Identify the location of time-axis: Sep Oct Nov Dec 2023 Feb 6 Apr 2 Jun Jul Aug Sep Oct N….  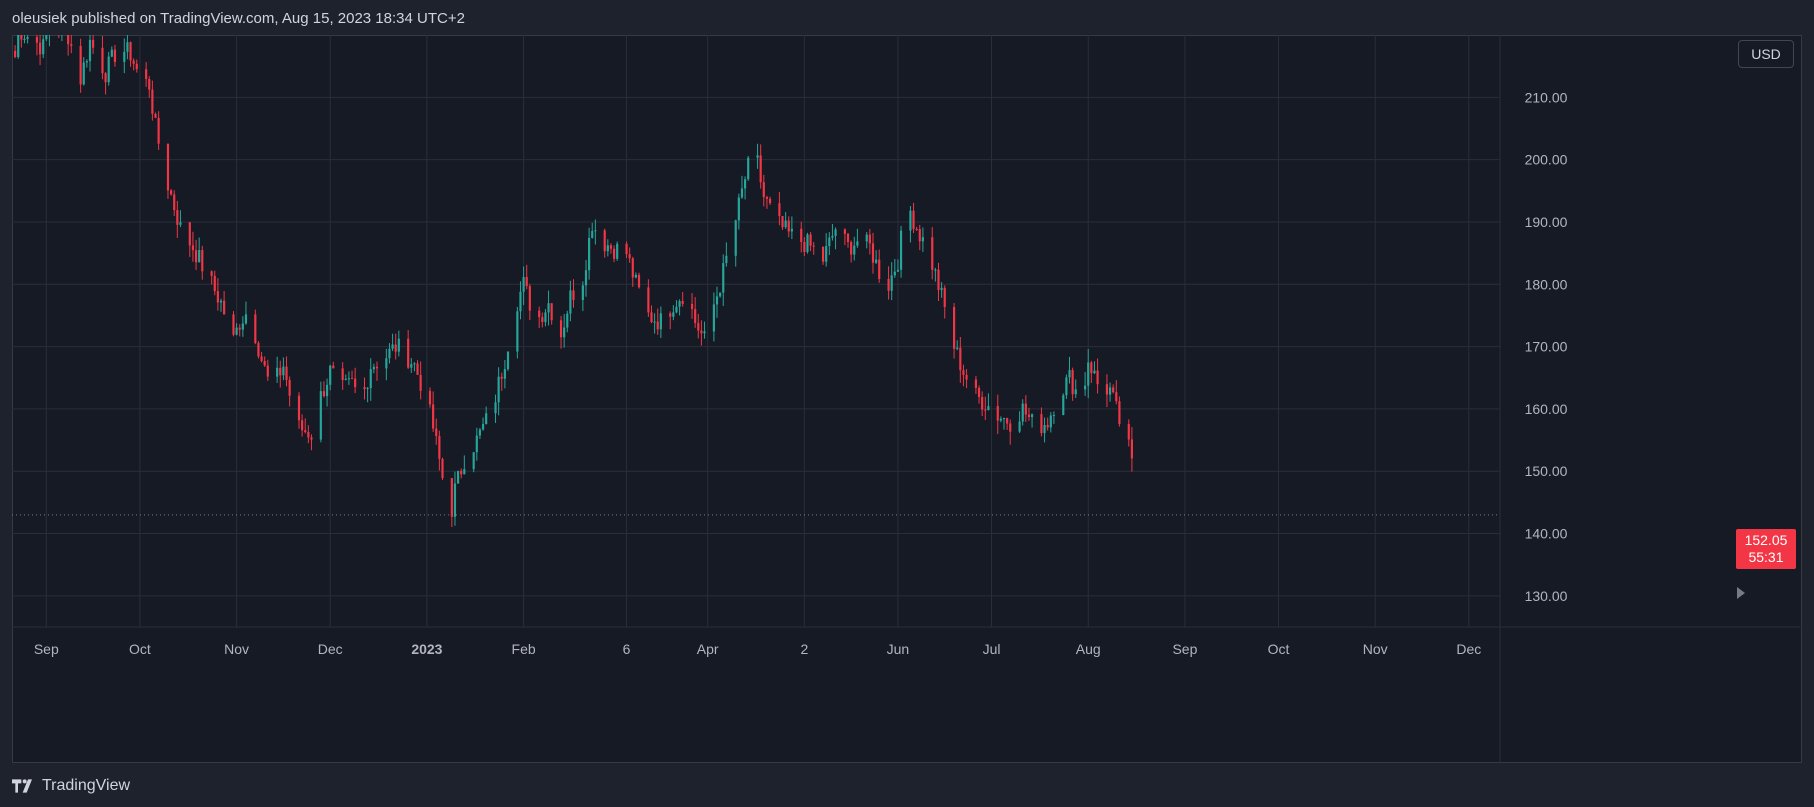
(757, 649).